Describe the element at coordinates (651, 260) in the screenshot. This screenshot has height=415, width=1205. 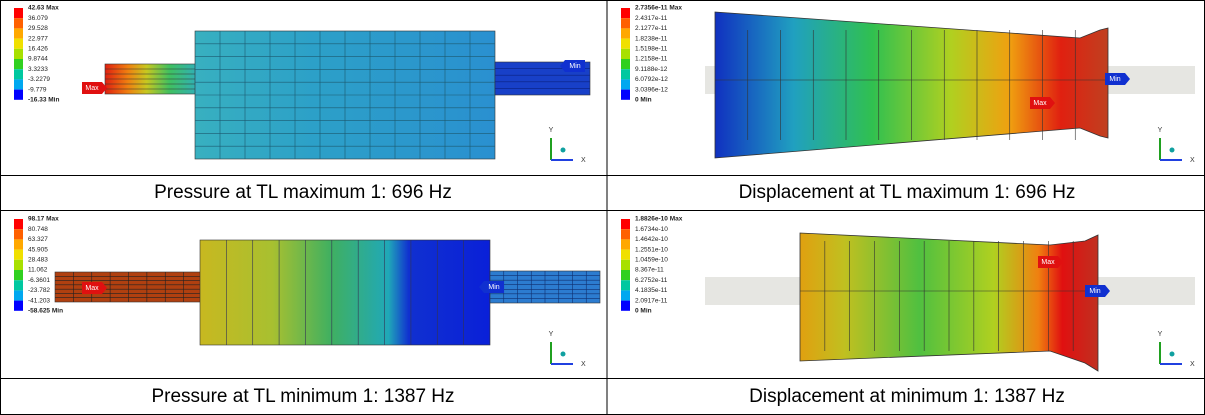
I see `legend-label: 1.0459e-10` at that location.